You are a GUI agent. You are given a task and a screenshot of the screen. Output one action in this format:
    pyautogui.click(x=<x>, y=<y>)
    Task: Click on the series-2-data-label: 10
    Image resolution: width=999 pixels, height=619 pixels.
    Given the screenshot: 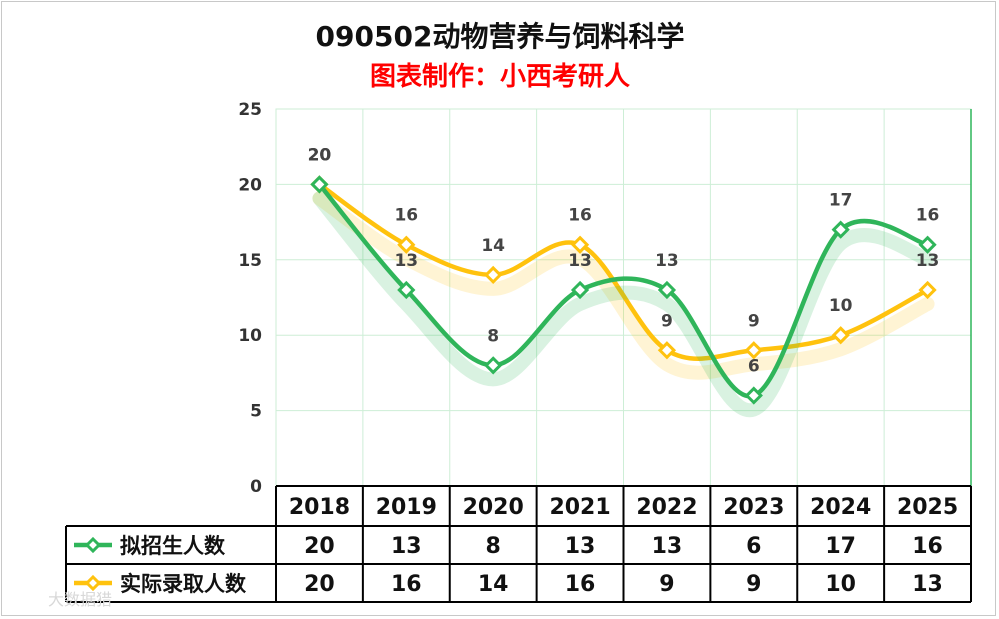 What is the action you would take?
    pyautogui.click(x=841, y=306)
    